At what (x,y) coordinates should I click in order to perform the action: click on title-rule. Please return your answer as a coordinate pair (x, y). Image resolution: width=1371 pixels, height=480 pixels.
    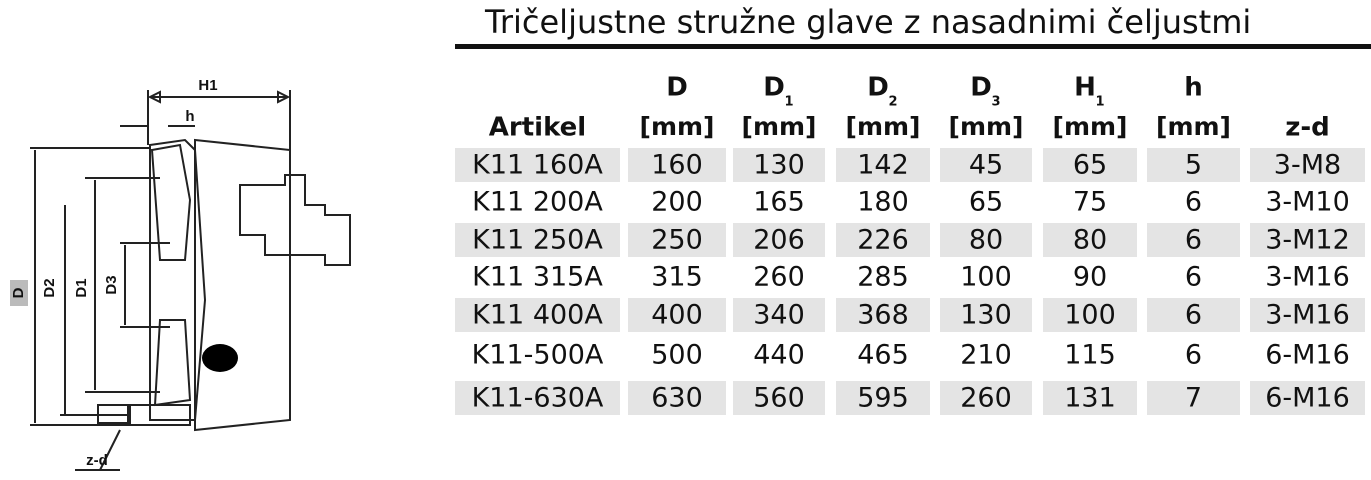
    Looking at the image, I should click on (913, 46).